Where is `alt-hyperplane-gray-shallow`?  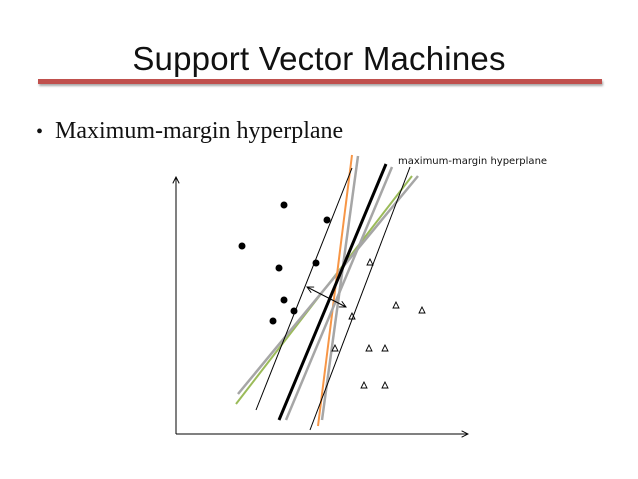 alt-hyperplane-gray-shallow is located at coordinates (328, 285).